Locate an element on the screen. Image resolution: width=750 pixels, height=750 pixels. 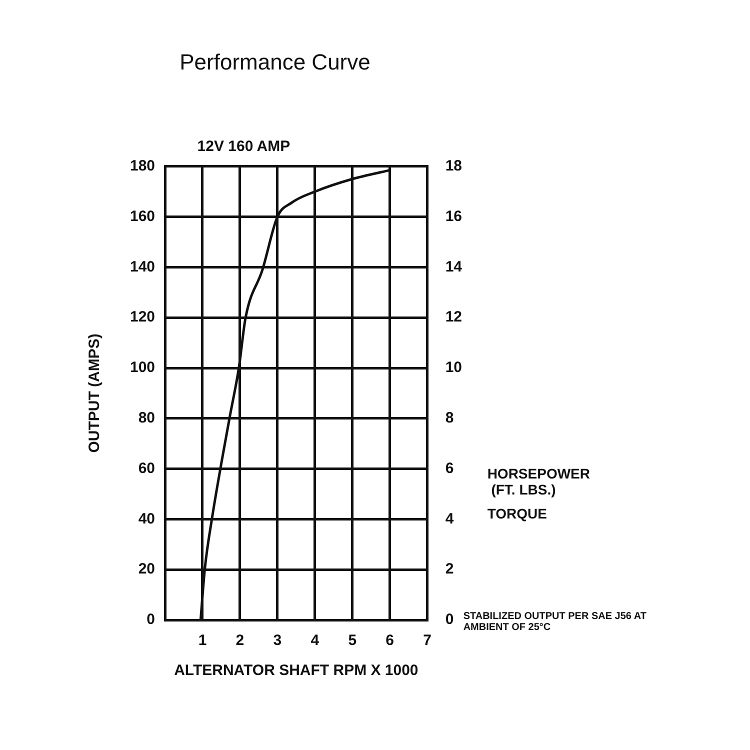
y-tick-label: 120 is located at coordinates (143, 317).